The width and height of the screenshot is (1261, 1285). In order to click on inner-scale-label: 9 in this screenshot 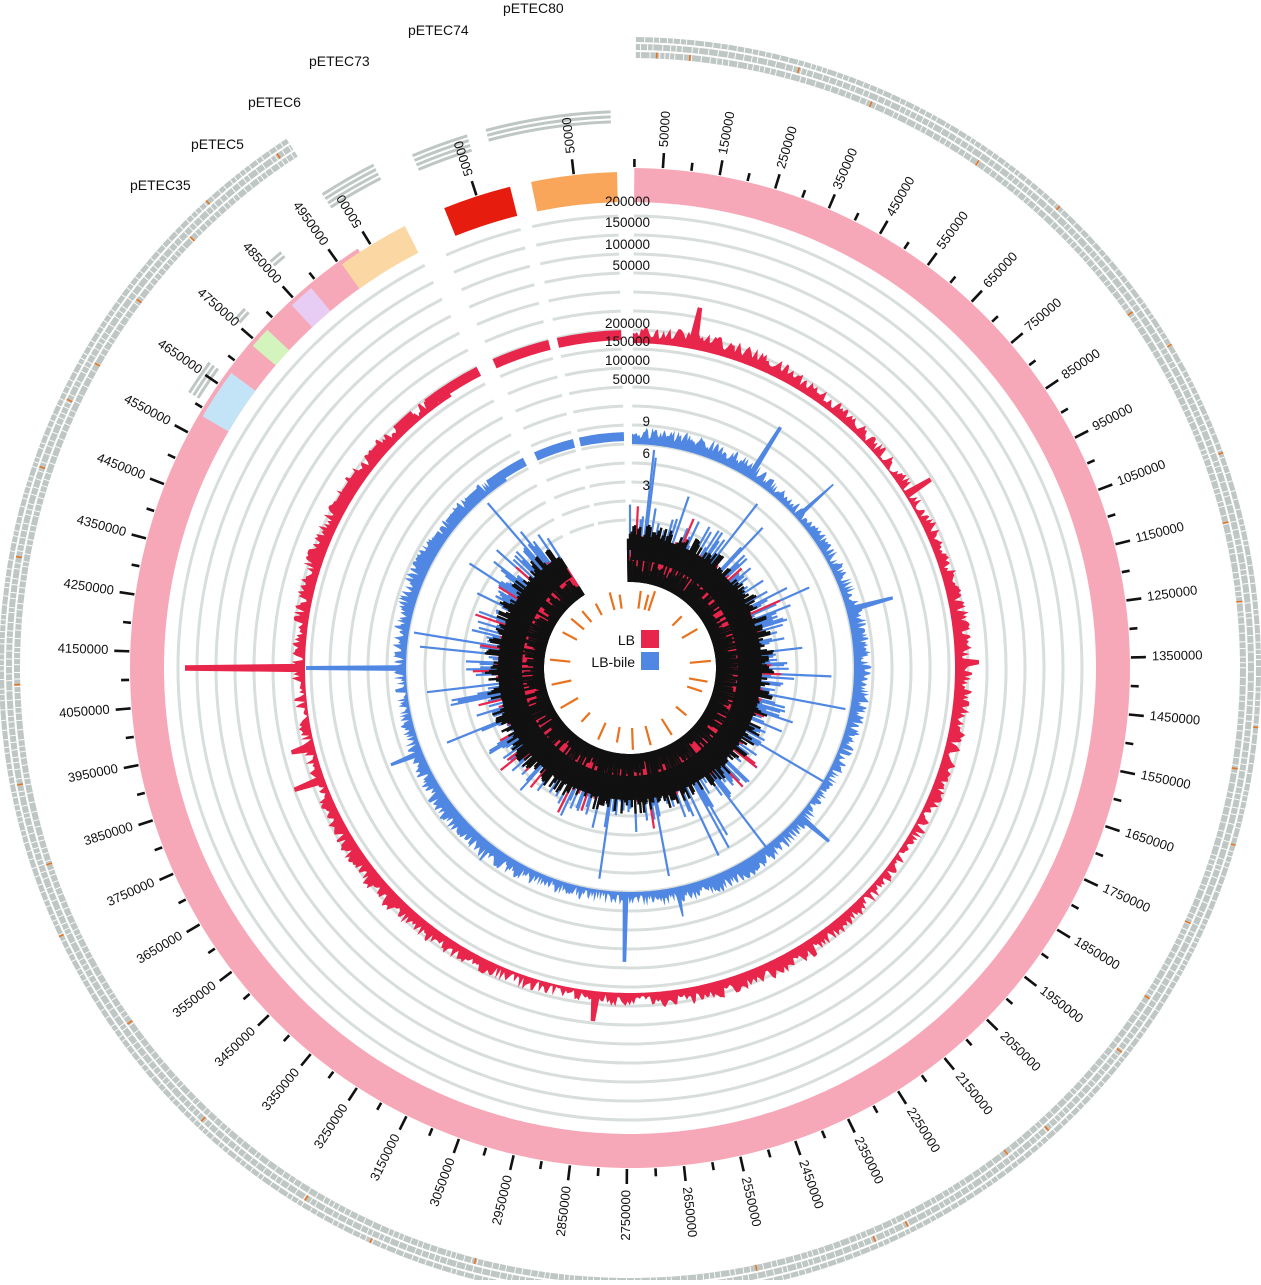, I will do `click(646, 421)`.